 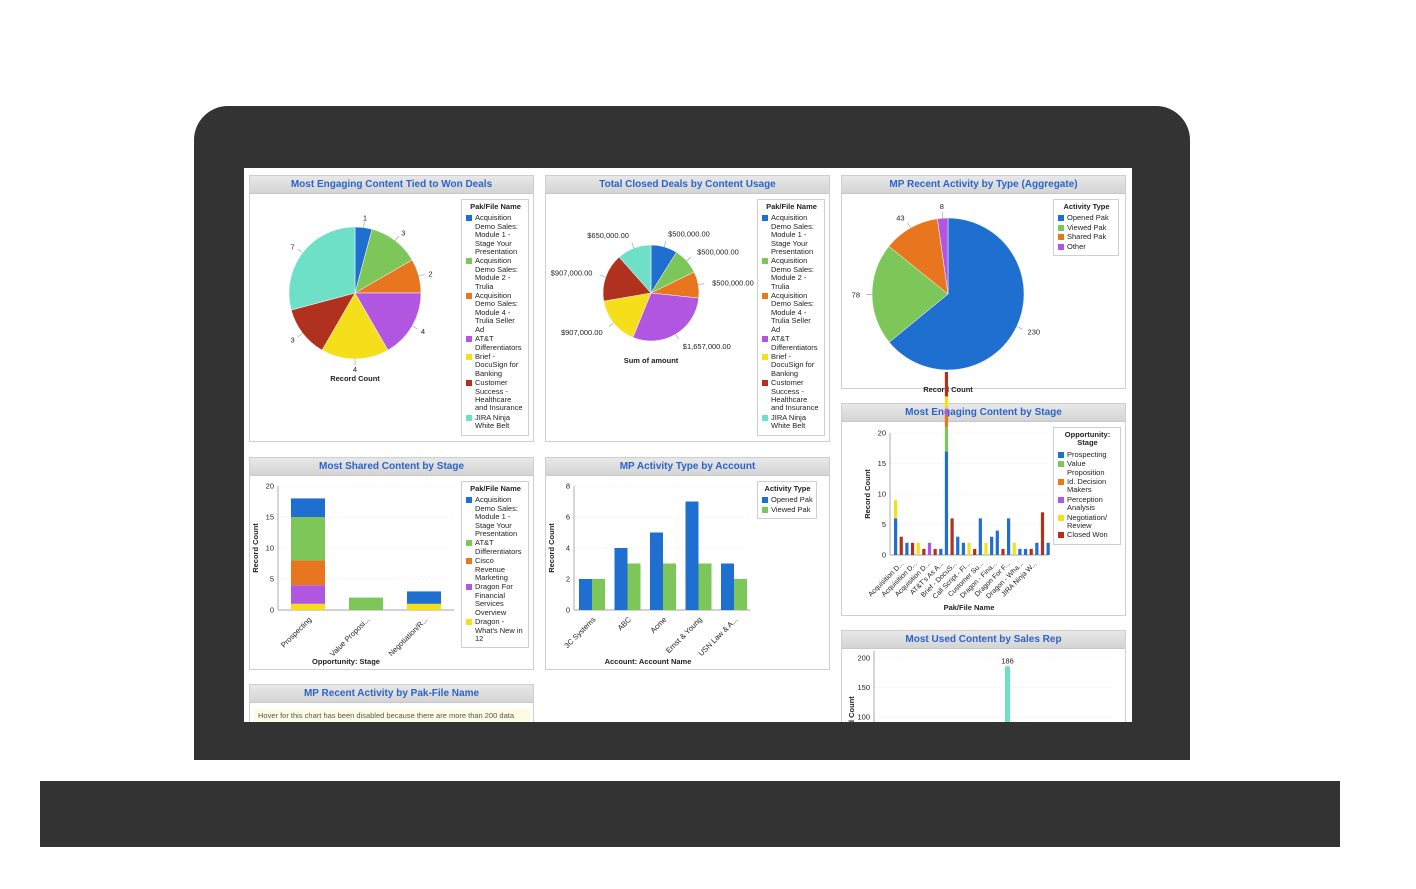 What do you see at coordinates (1087, 227) in the screenshot?
I see `legend-label: Viewed Pak` at bounding box center [1087, 227].